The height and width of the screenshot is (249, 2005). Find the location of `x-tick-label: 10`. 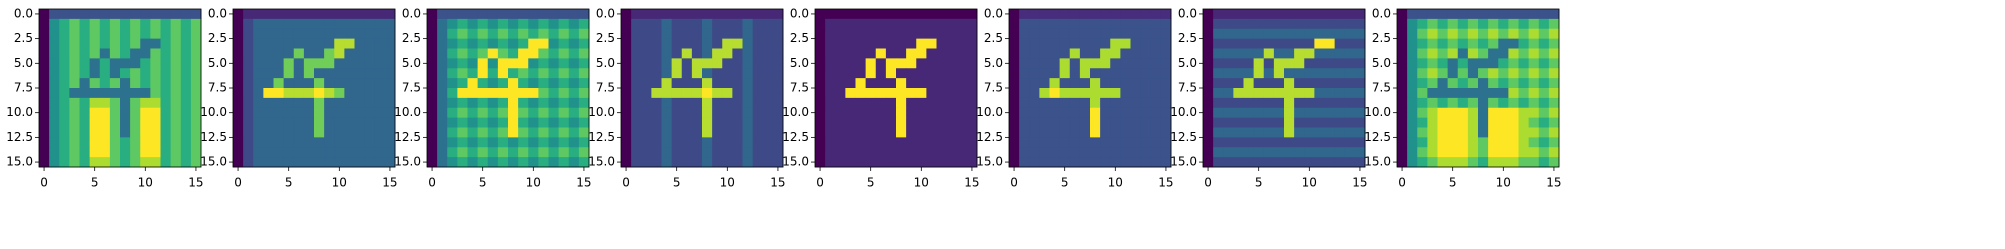

x-tick-label: 10 is located at coordinates (1309, 183).